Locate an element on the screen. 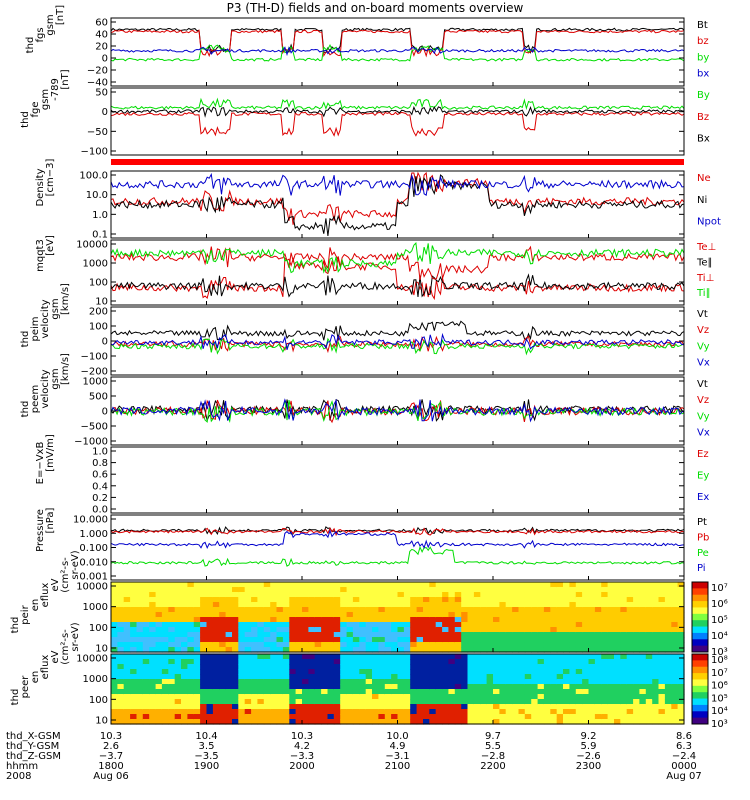 Image resolution: width=750 pixels, height=800 pixels. colorbar-segment is located at coordinates (700, 592).